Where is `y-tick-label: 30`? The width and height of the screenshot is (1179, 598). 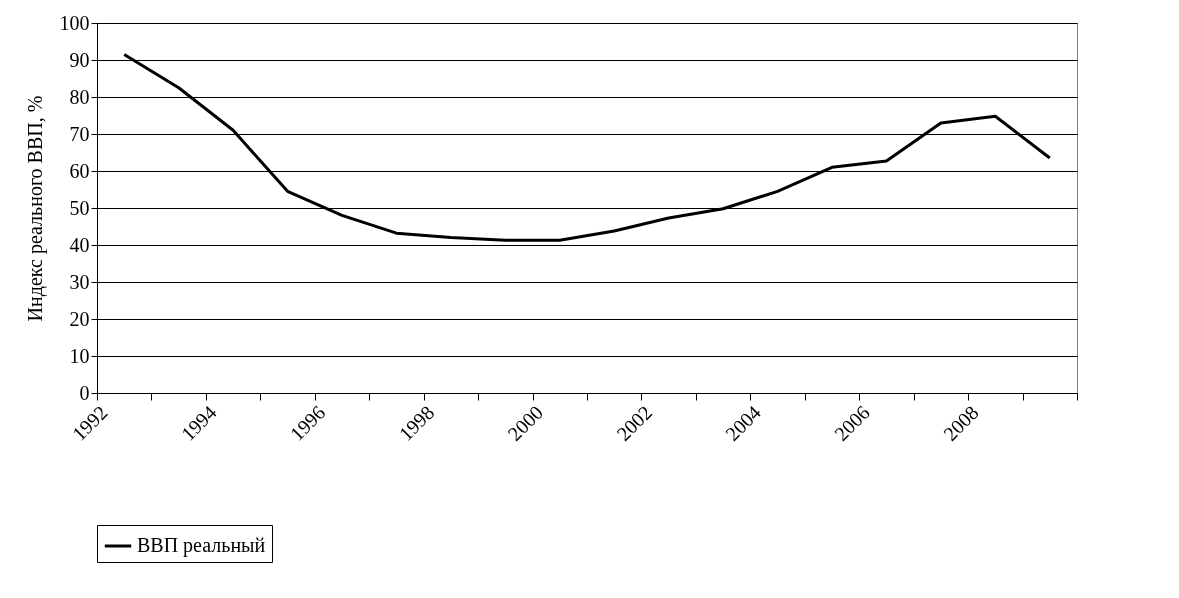 y-tick-label: 30 is located at coordinates (79, 281).